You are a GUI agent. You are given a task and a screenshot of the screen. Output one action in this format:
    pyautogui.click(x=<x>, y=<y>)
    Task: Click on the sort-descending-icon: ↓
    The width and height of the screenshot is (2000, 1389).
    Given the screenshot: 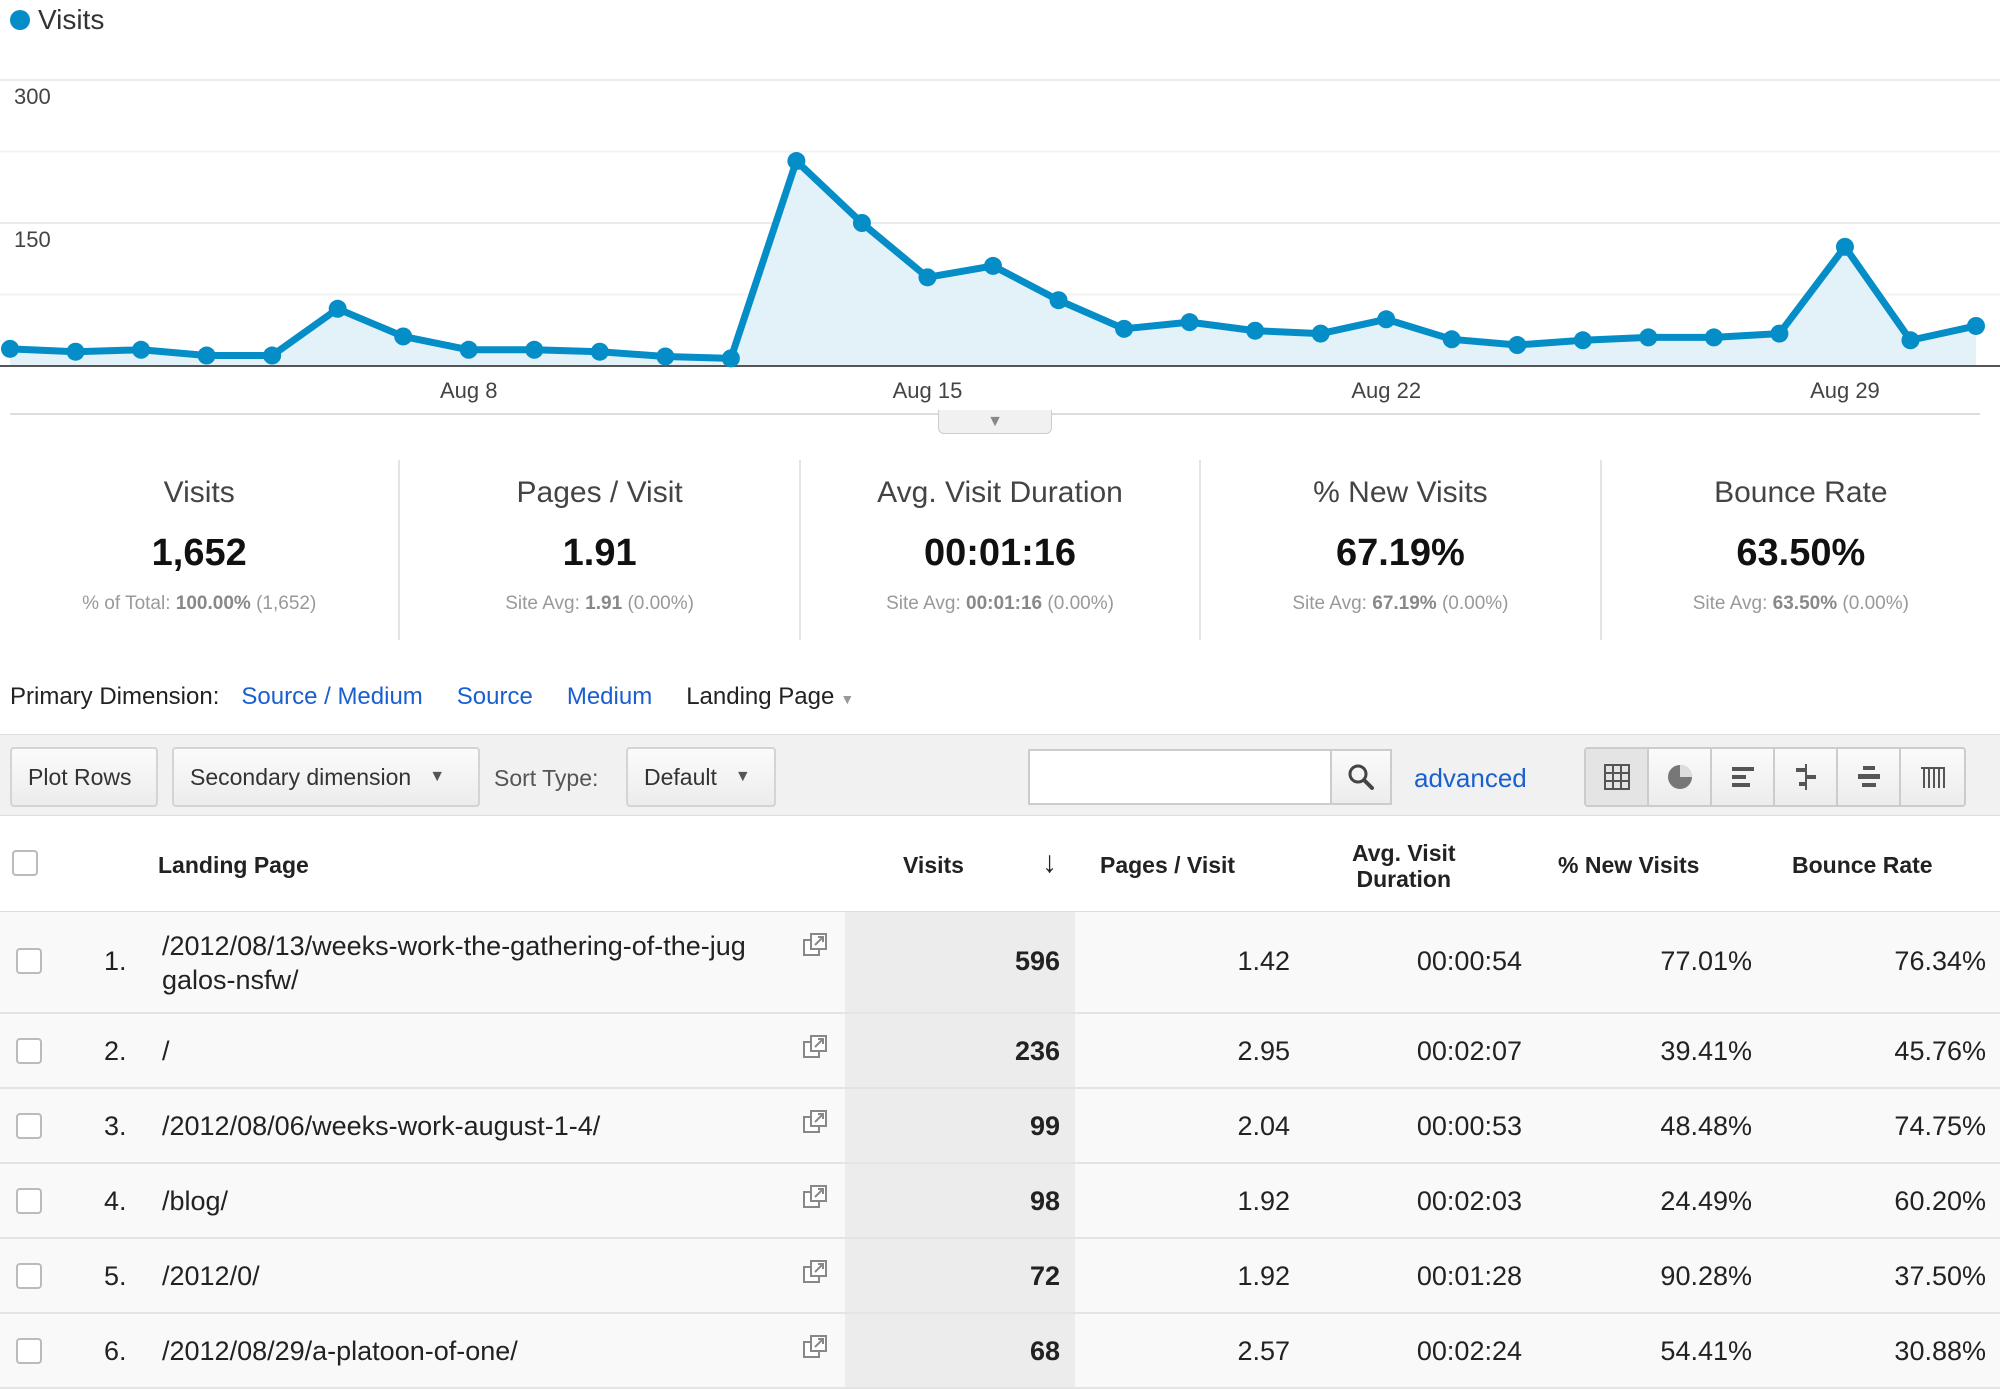 What is the action you would take?
    pyautogui.click(x=1049, y=862)
    